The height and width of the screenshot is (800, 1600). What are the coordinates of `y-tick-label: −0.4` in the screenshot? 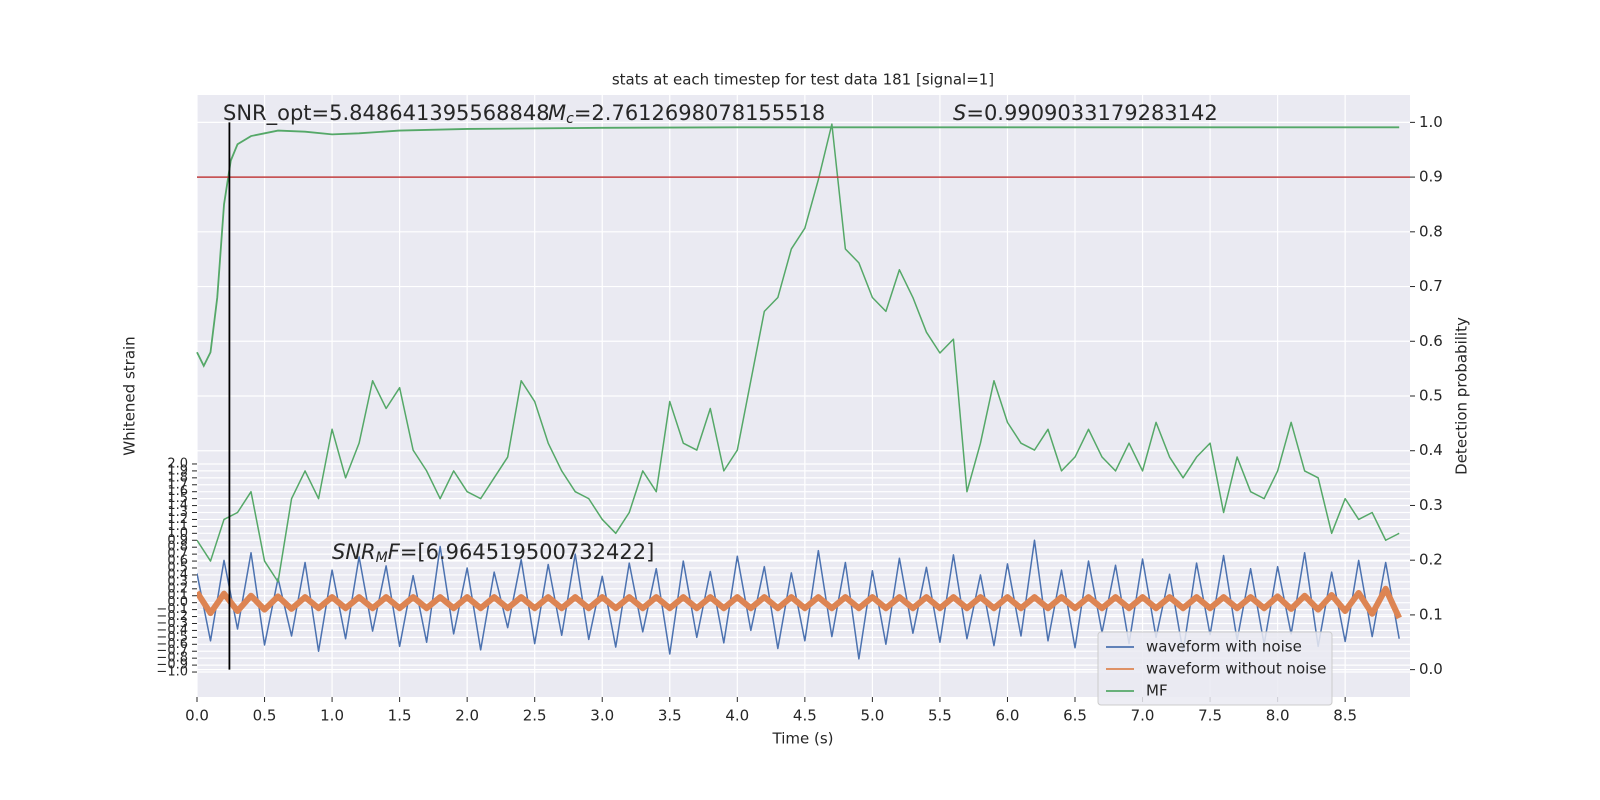 It's located at (172, 630).